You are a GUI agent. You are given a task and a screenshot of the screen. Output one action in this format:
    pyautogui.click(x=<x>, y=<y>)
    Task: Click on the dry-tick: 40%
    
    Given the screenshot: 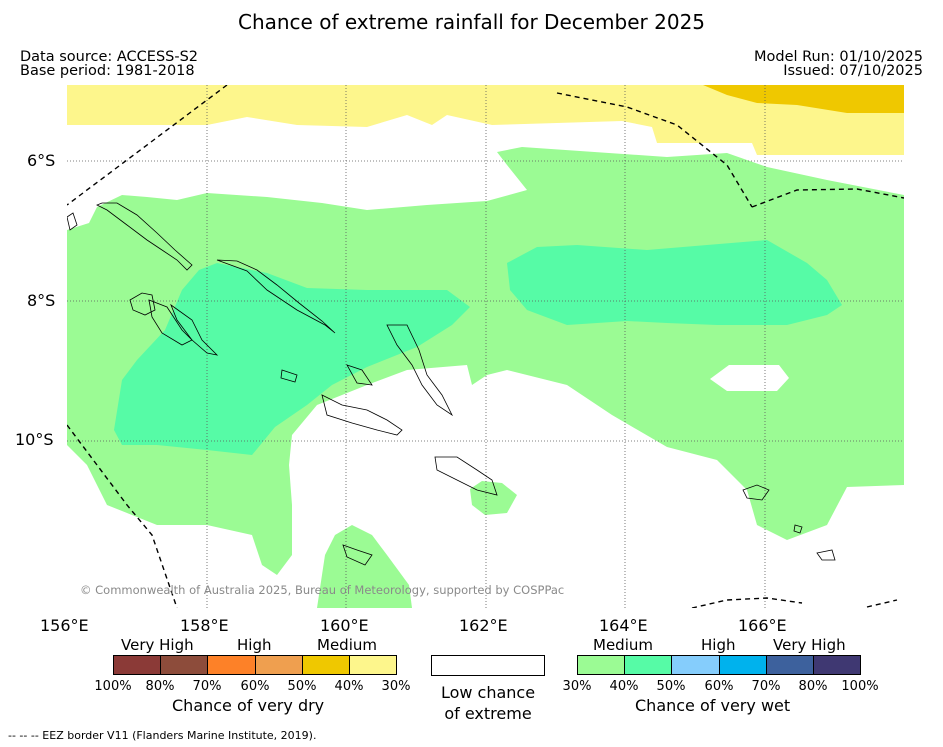 What is the action you would take?
    pyautogui.click(x=349, y=686)
    